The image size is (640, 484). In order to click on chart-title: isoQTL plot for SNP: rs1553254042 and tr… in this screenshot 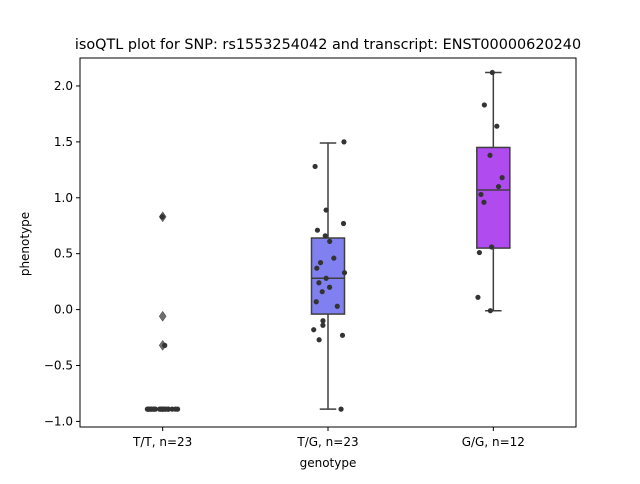, I will do `click(328, 45)`.